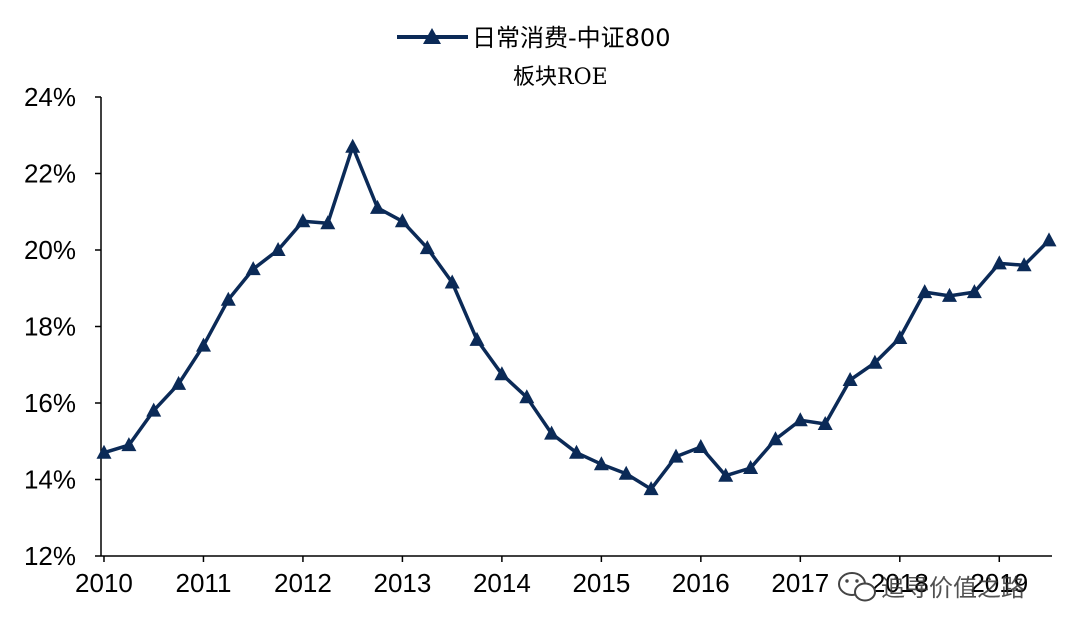 Image resolution: width=1080 pixels, height=632 pixels. What do you see at coordinates (50, 480) in the screenshot?
I see `y-tick-label: 14%` at bounding box center [50, 480].